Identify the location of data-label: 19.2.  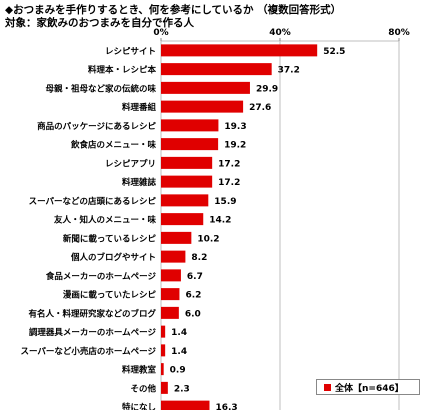
(235, 146).